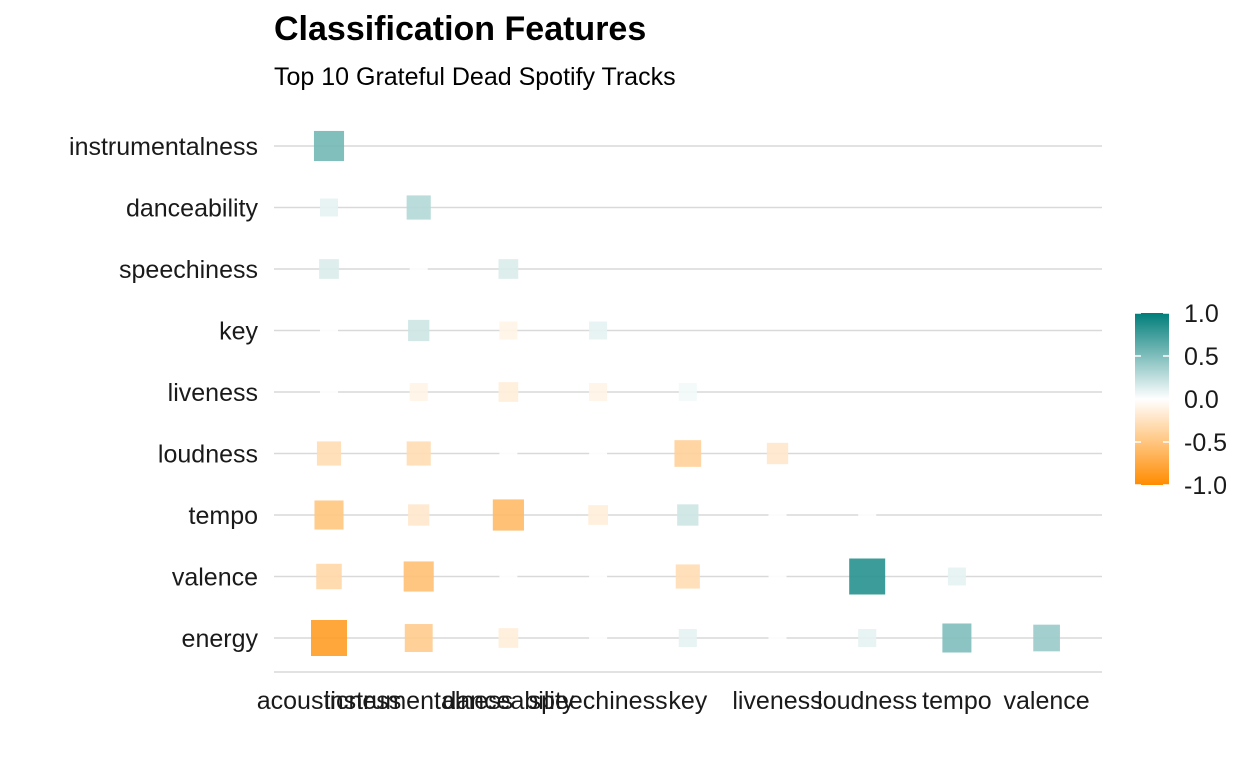  Describe the element at coordinates (1205, 486) in the screenshot. I see `legend-label: -1.0` at that location.